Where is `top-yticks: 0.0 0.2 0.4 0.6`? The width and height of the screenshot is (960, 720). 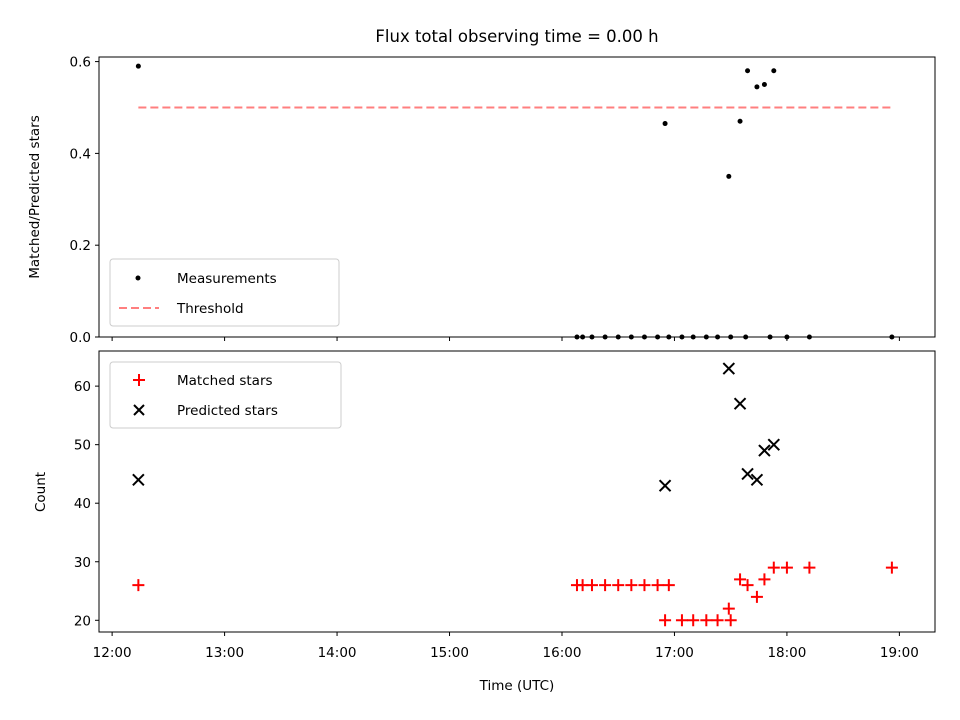
top-yticks: 0.0 0.2 0.4 0.6 is located at coordinates (84, 200).